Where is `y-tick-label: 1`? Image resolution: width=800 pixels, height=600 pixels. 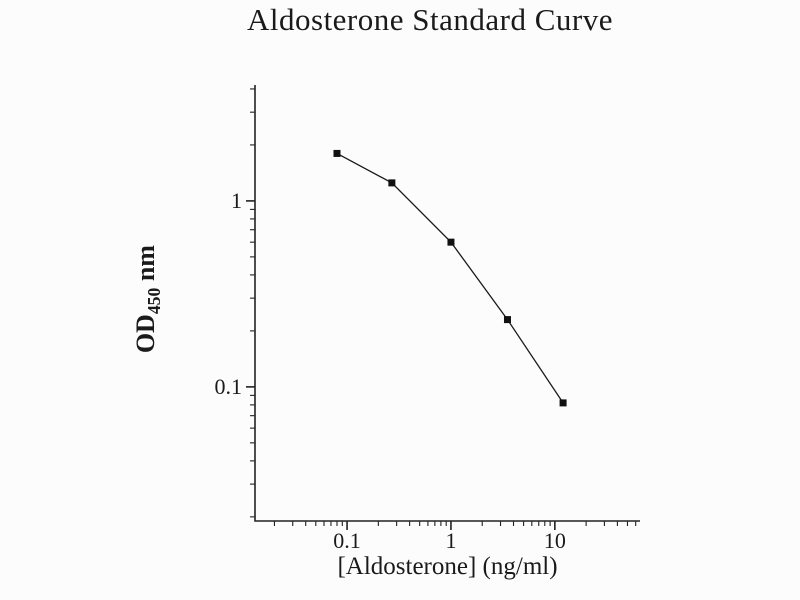 y-tick-label: 1 is located at coordinates (236, 200).